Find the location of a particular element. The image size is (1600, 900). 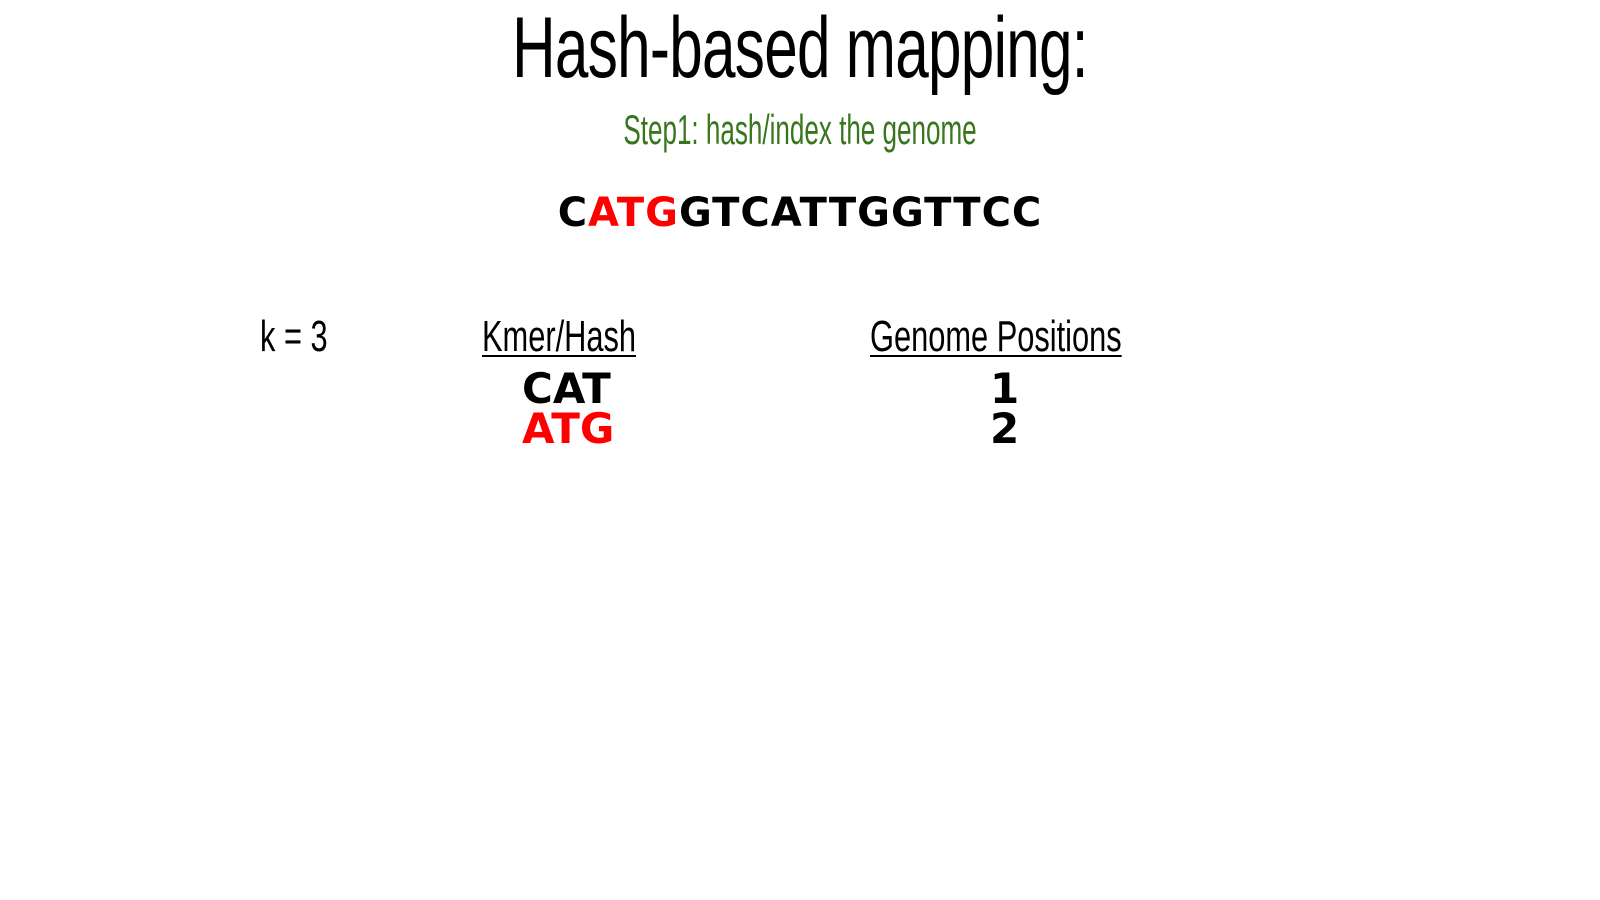

genome-sequence: CATGGTCATTGGTTCC is located at coordinates (800, 213).